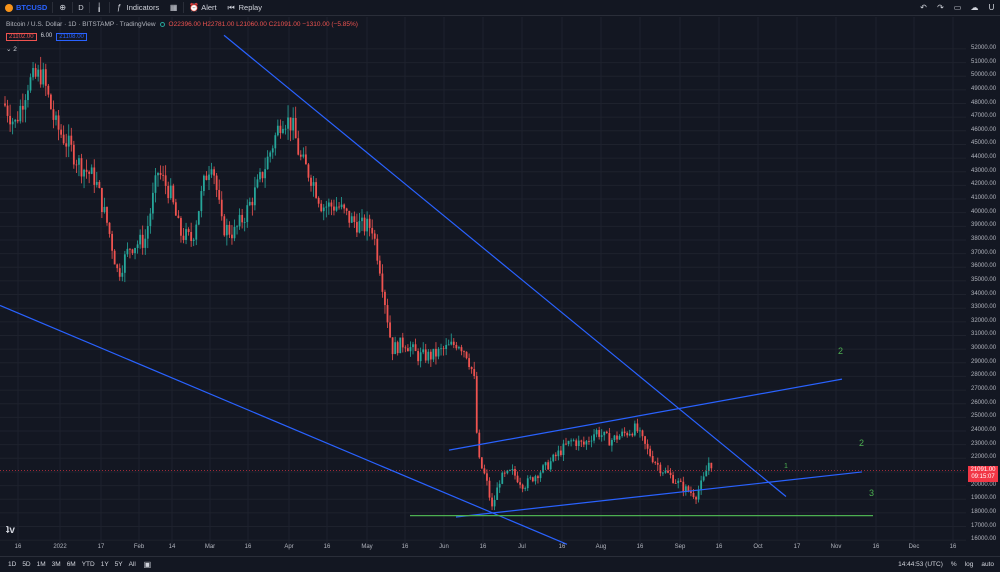 The height and width of the screenshot is (572, 1000). Describe the element at coordinates (923, 7) in the screenshot. I see `undo-icon: ↶` at that location.